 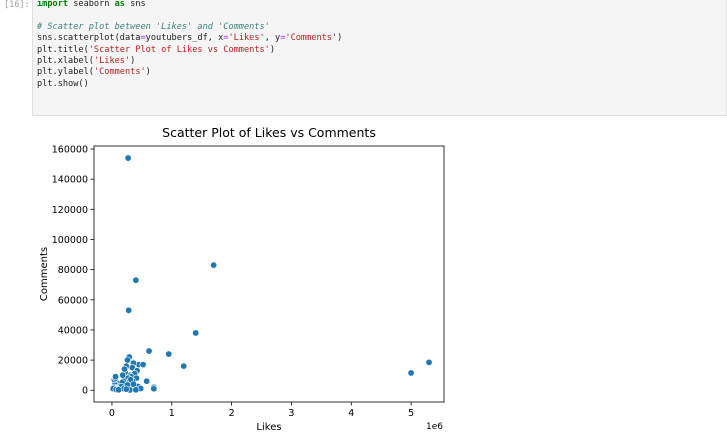 I want to click on x-tick-label: 4, so click(x=351, y=413).